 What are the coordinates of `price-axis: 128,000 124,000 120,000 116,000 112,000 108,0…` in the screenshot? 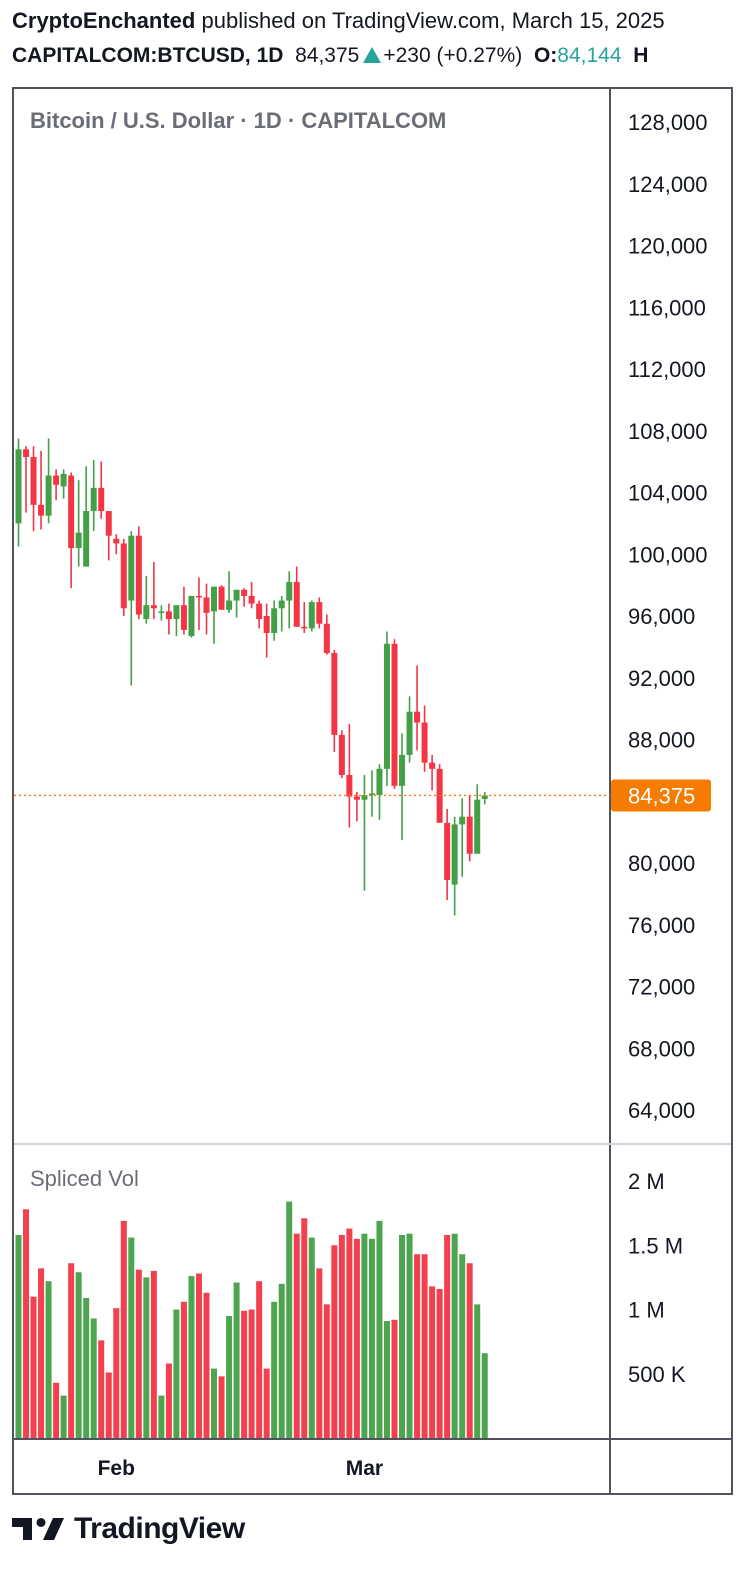 It's located at (668, 616).